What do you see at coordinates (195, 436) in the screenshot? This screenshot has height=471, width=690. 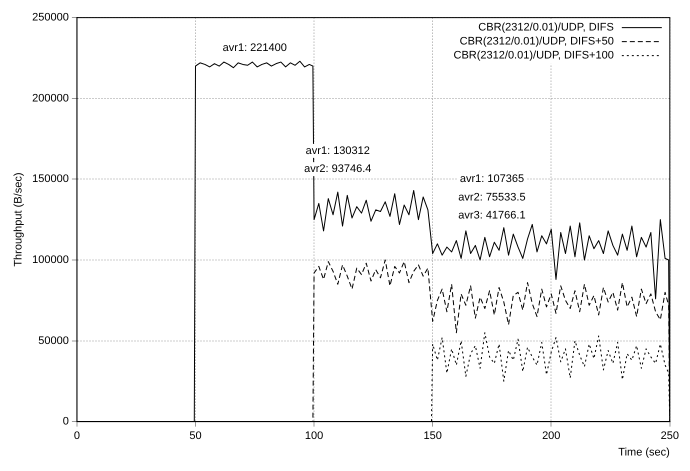 I see `x-tick-label: 50` at bounding box center [195, 436].